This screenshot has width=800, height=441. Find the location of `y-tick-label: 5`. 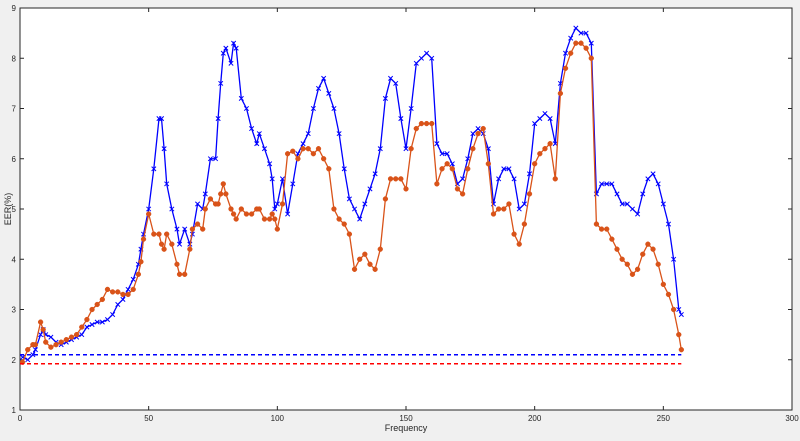

y-tick-label: 5 is located at coordinates (14, 209).